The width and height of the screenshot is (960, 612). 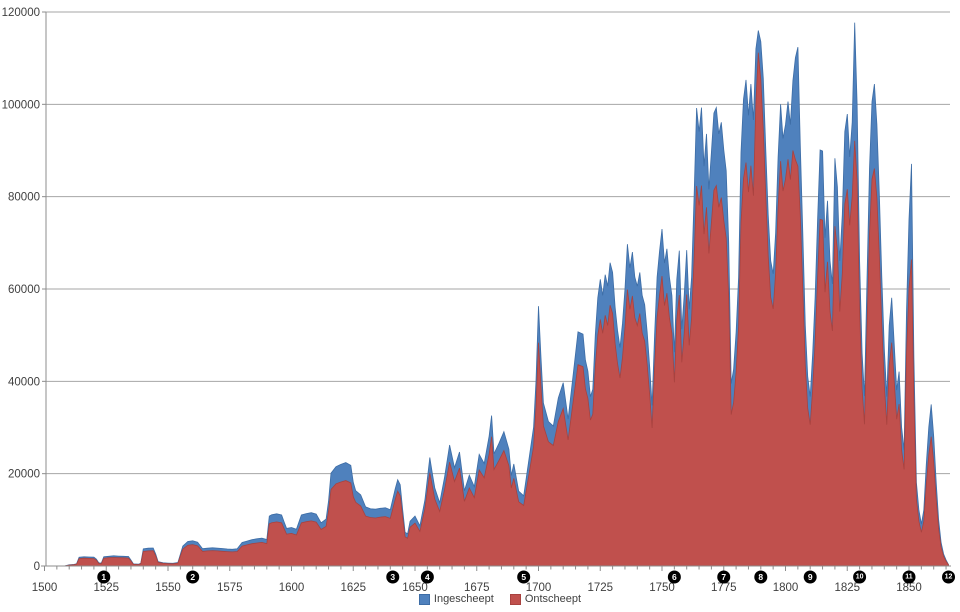 I want to click on x-axis-label: 1750, so click(x=662, y=588).